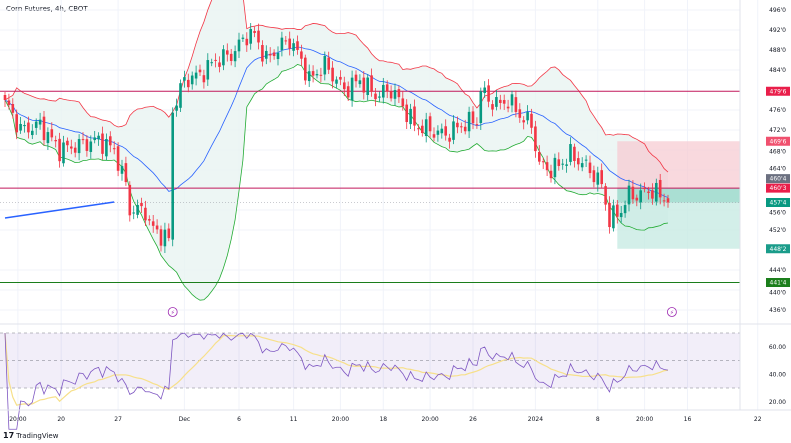 The height and width of the screenshot is (443, 791). Describe the element at coordinates (473, 419) in the screenshot. I see `time-tick-label: 26` at that location.